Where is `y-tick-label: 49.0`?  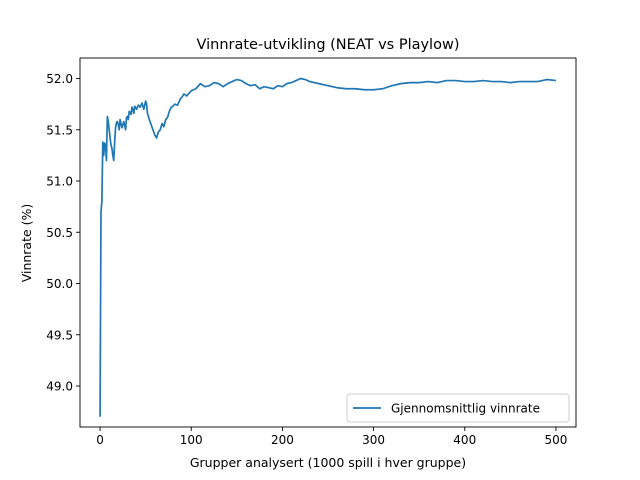
y-tick-label: 49.0 is located at coordinates (59, 387).